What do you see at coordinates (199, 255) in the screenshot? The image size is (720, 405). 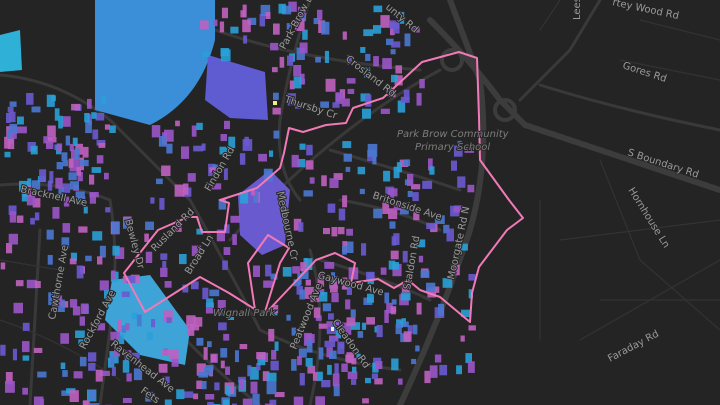 I see `label-broad-ln: Broad Ln` at bounding box center [199, 255].